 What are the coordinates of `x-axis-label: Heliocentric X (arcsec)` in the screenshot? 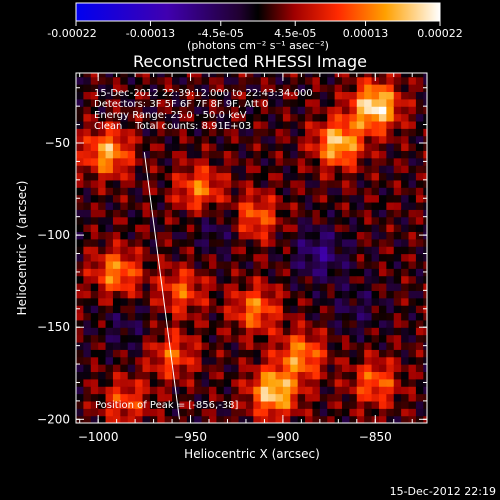 It's located at (252, 454).